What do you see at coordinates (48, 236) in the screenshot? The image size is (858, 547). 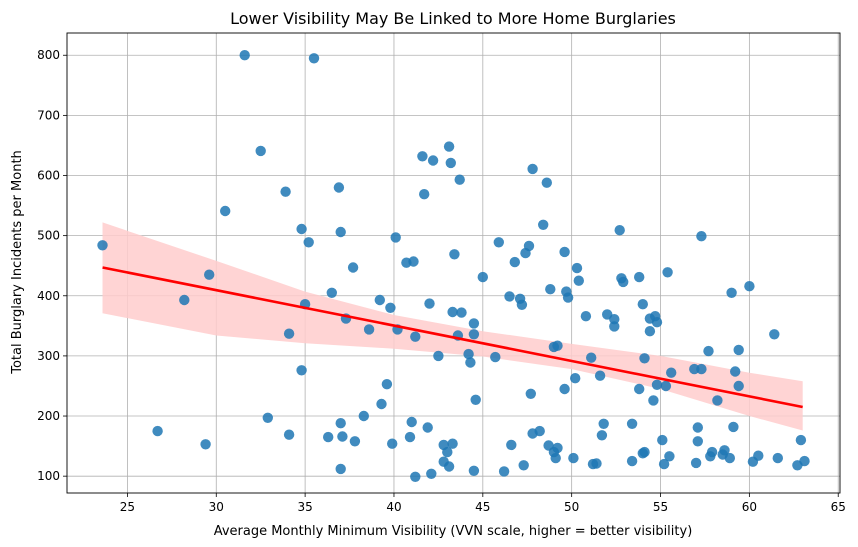 I see `y-tick-label: 500` at bounding box center [48, 236].